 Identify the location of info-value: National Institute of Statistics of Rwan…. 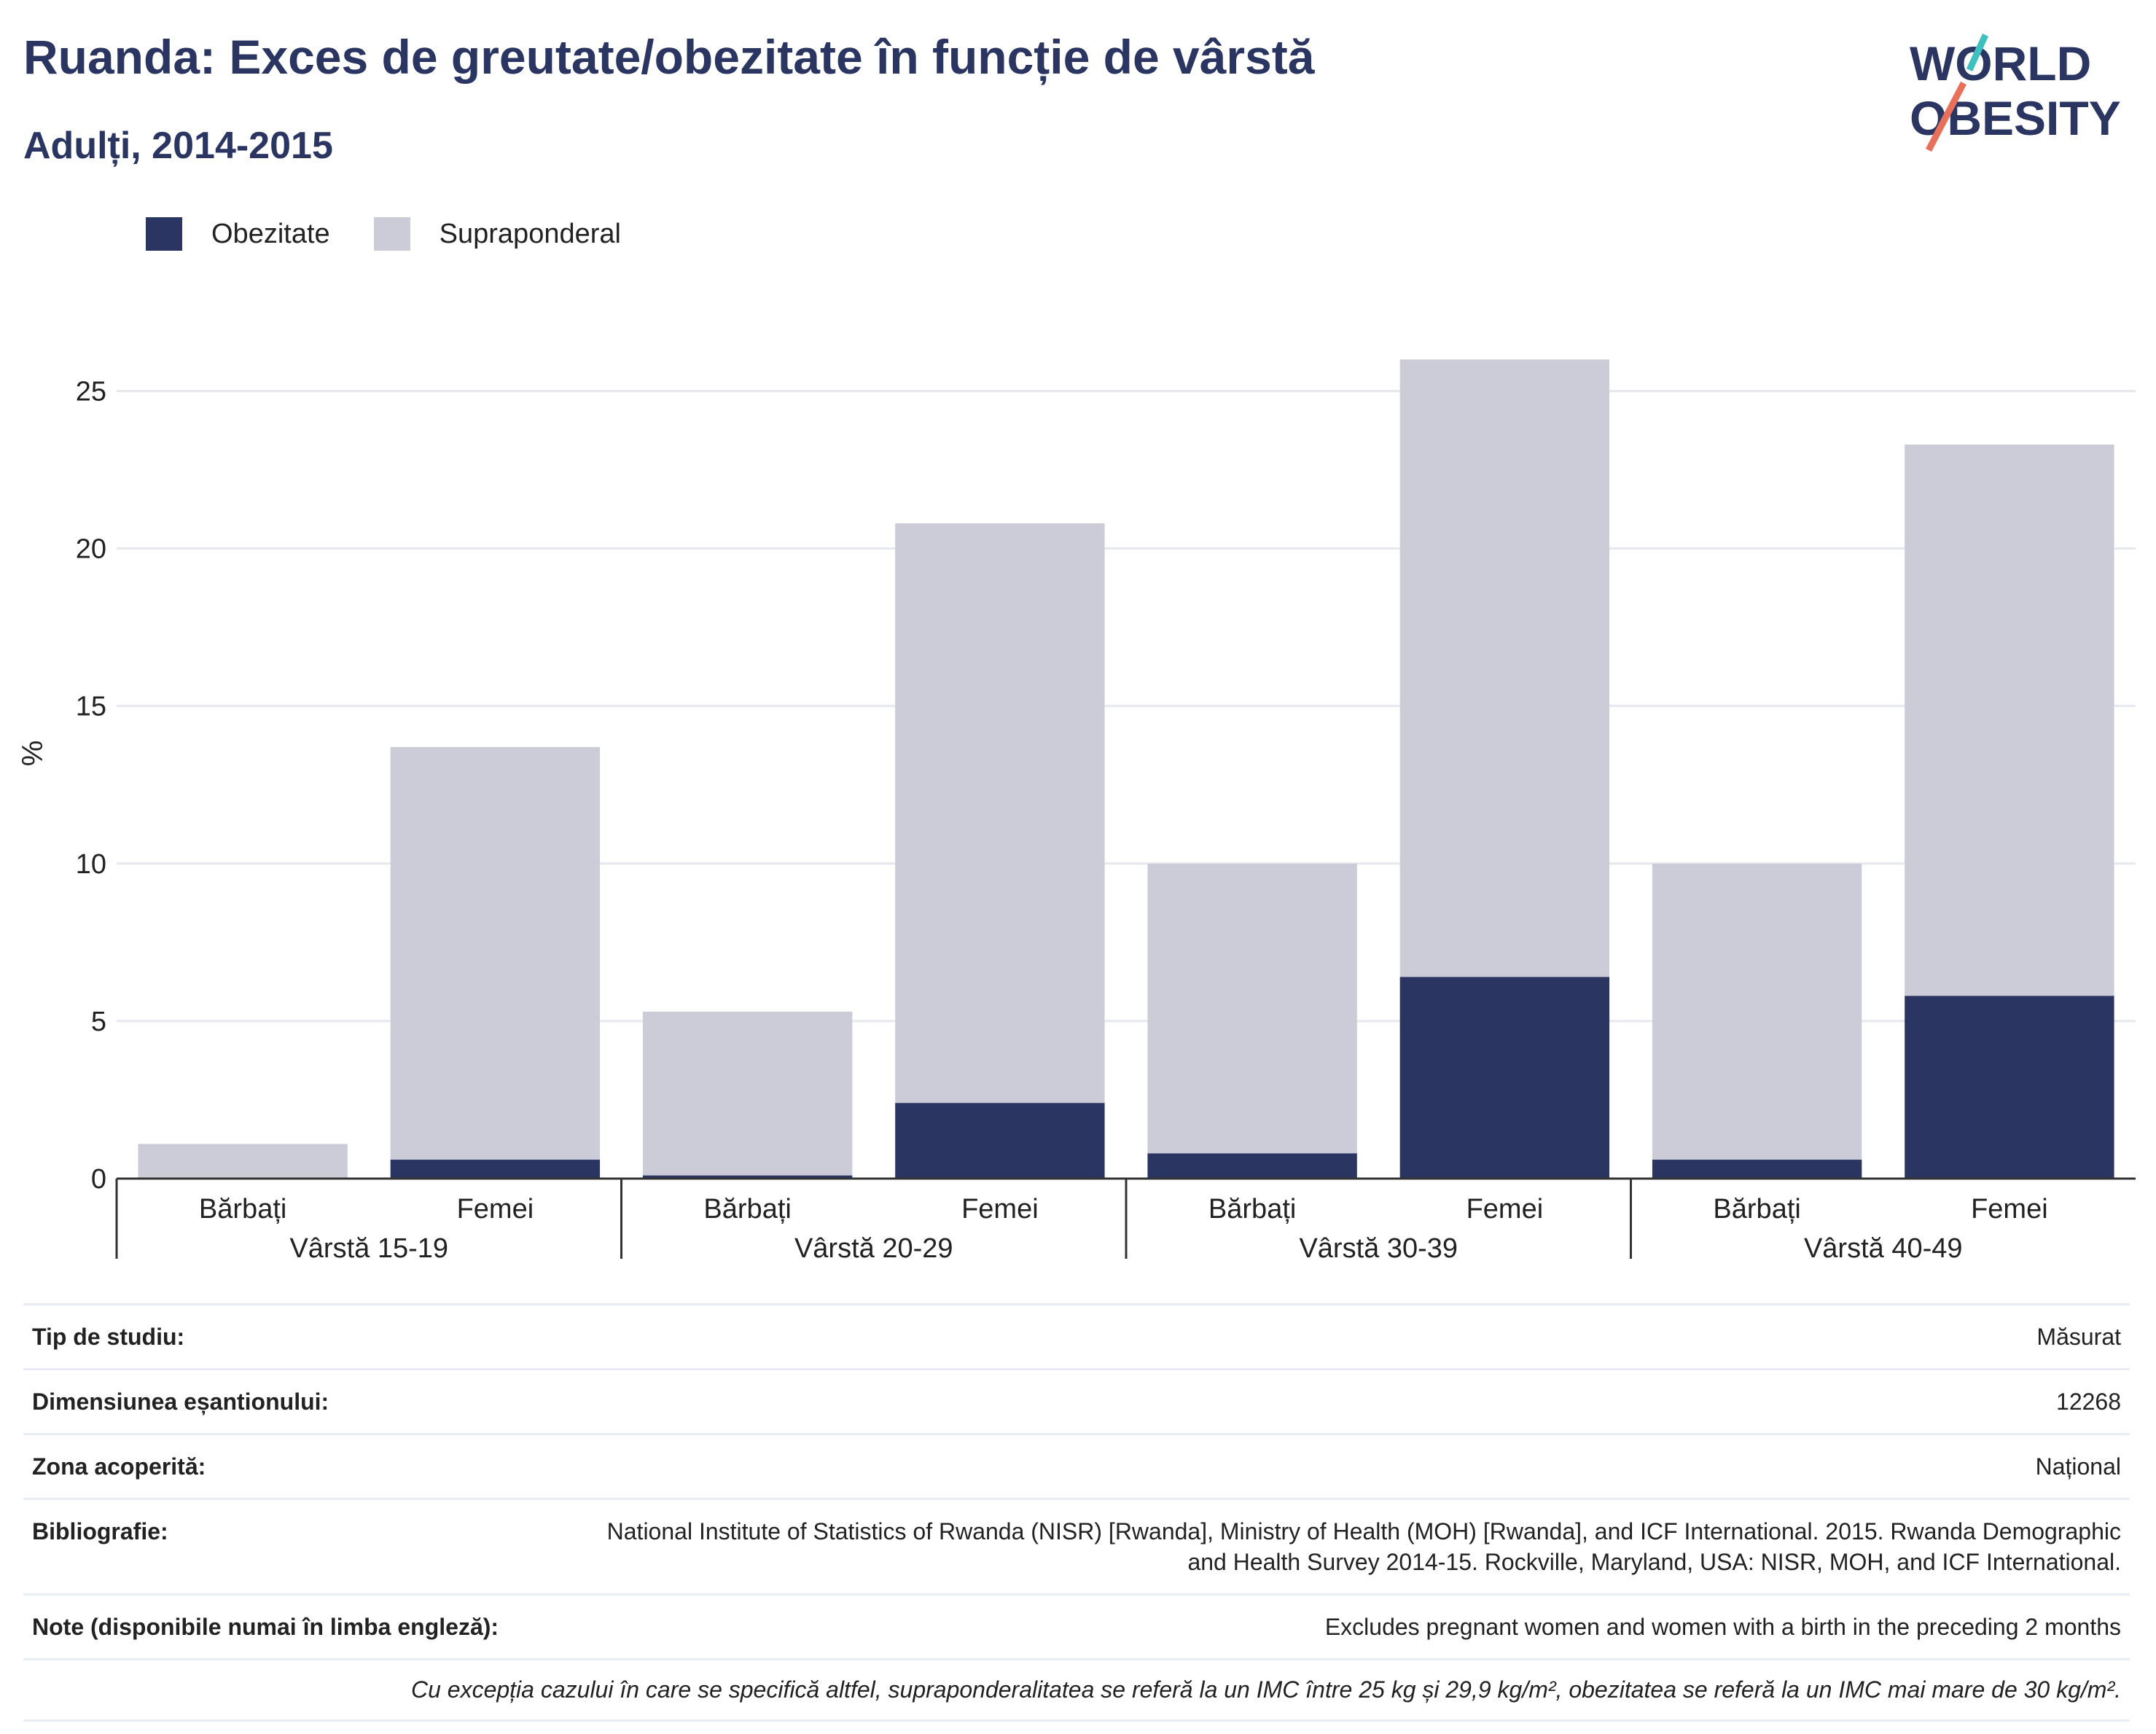
(1364, 1546).